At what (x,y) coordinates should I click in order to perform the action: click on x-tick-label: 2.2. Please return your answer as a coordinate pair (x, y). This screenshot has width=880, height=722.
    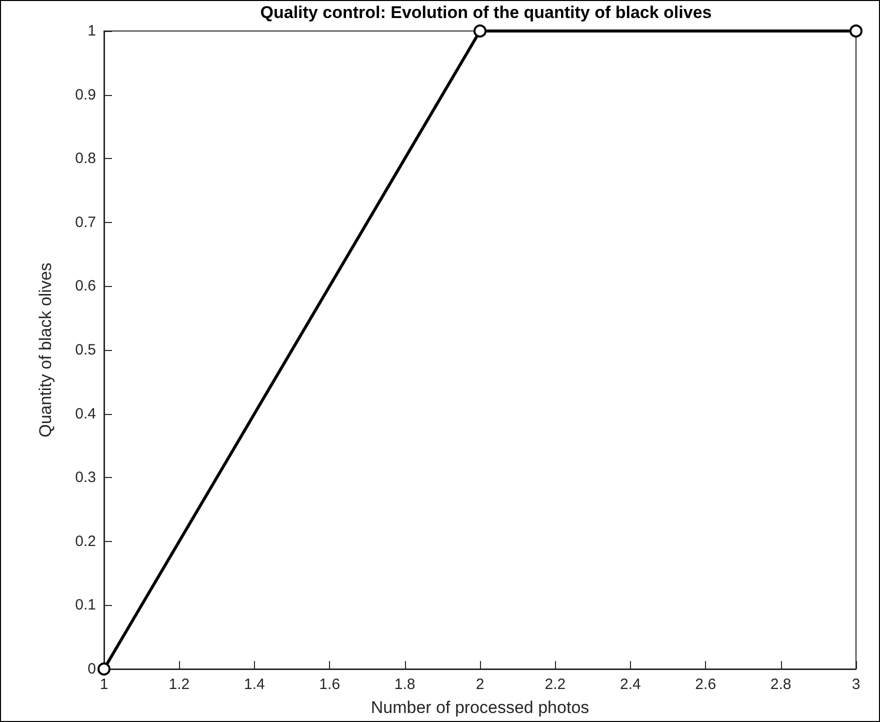
    Looking at the image, I should click on (555, 684).